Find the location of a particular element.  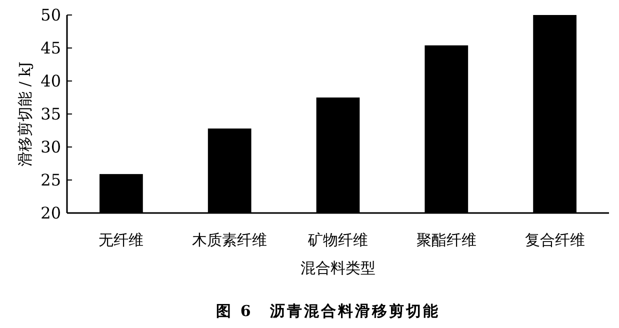

y-tick-label: 20 is located at coordinates (50, 213).